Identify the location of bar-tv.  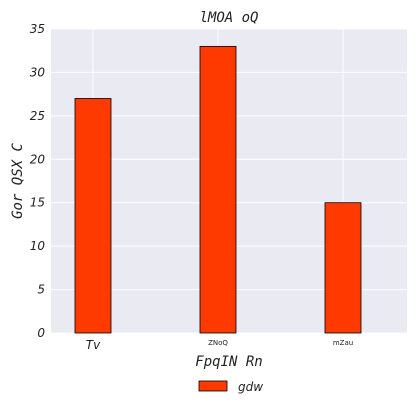
(93, 216).